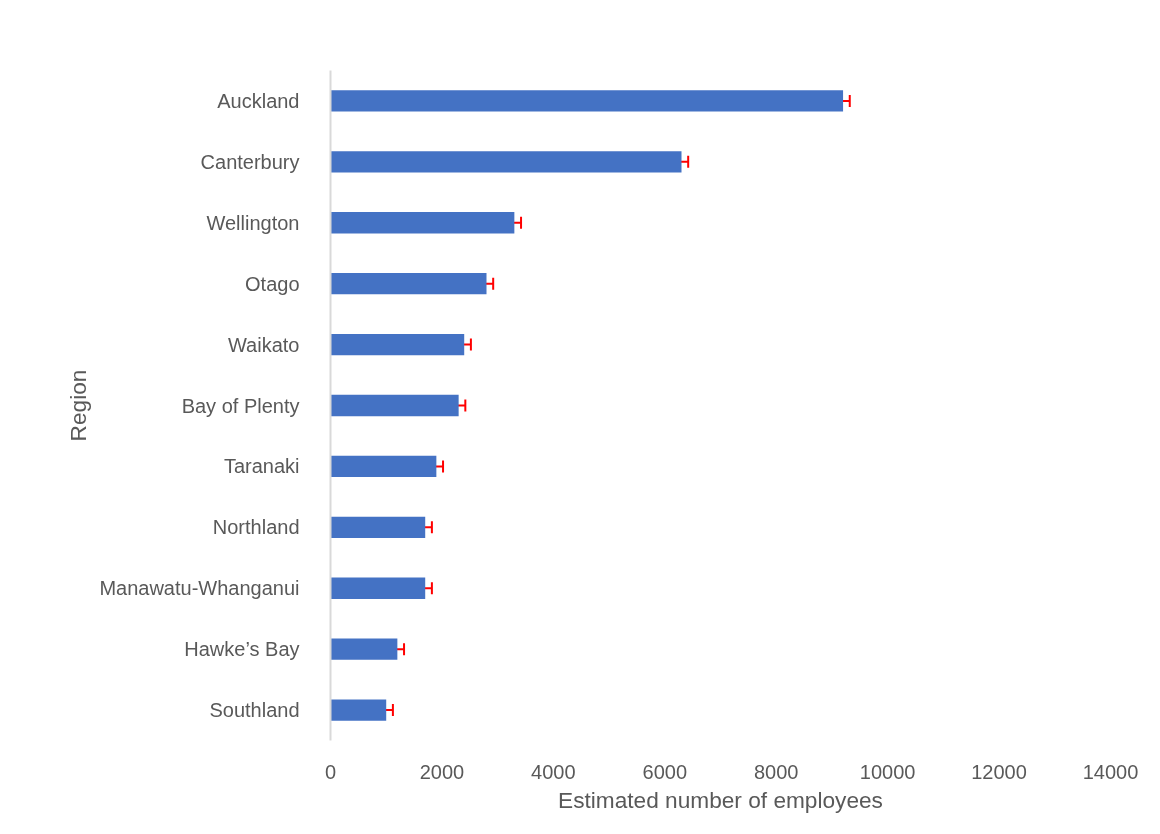 This screenshot has height=834, width=1160. Describe the element at coordinates (264, 344) in the screenshot. I see `y-tick-label: Waikato` at that location.